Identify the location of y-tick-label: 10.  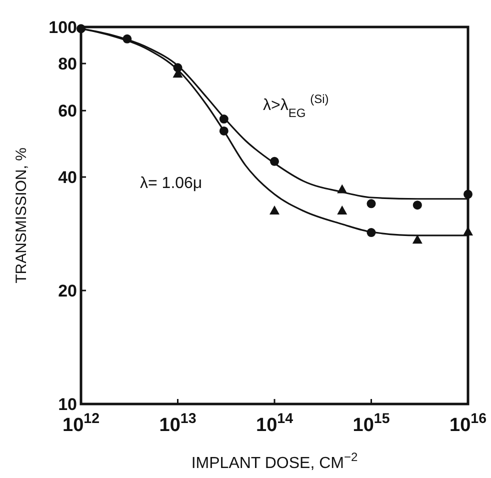
(67, 404).